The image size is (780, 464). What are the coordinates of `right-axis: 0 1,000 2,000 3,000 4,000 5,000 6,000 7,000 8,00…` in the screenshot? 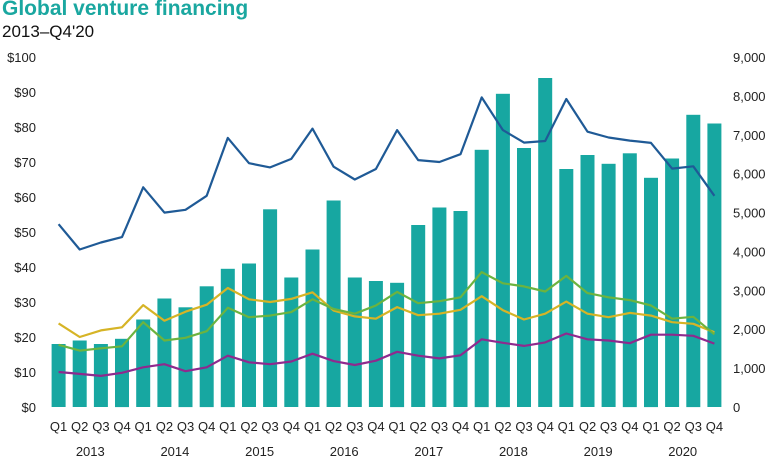 It's located at (749, 232).